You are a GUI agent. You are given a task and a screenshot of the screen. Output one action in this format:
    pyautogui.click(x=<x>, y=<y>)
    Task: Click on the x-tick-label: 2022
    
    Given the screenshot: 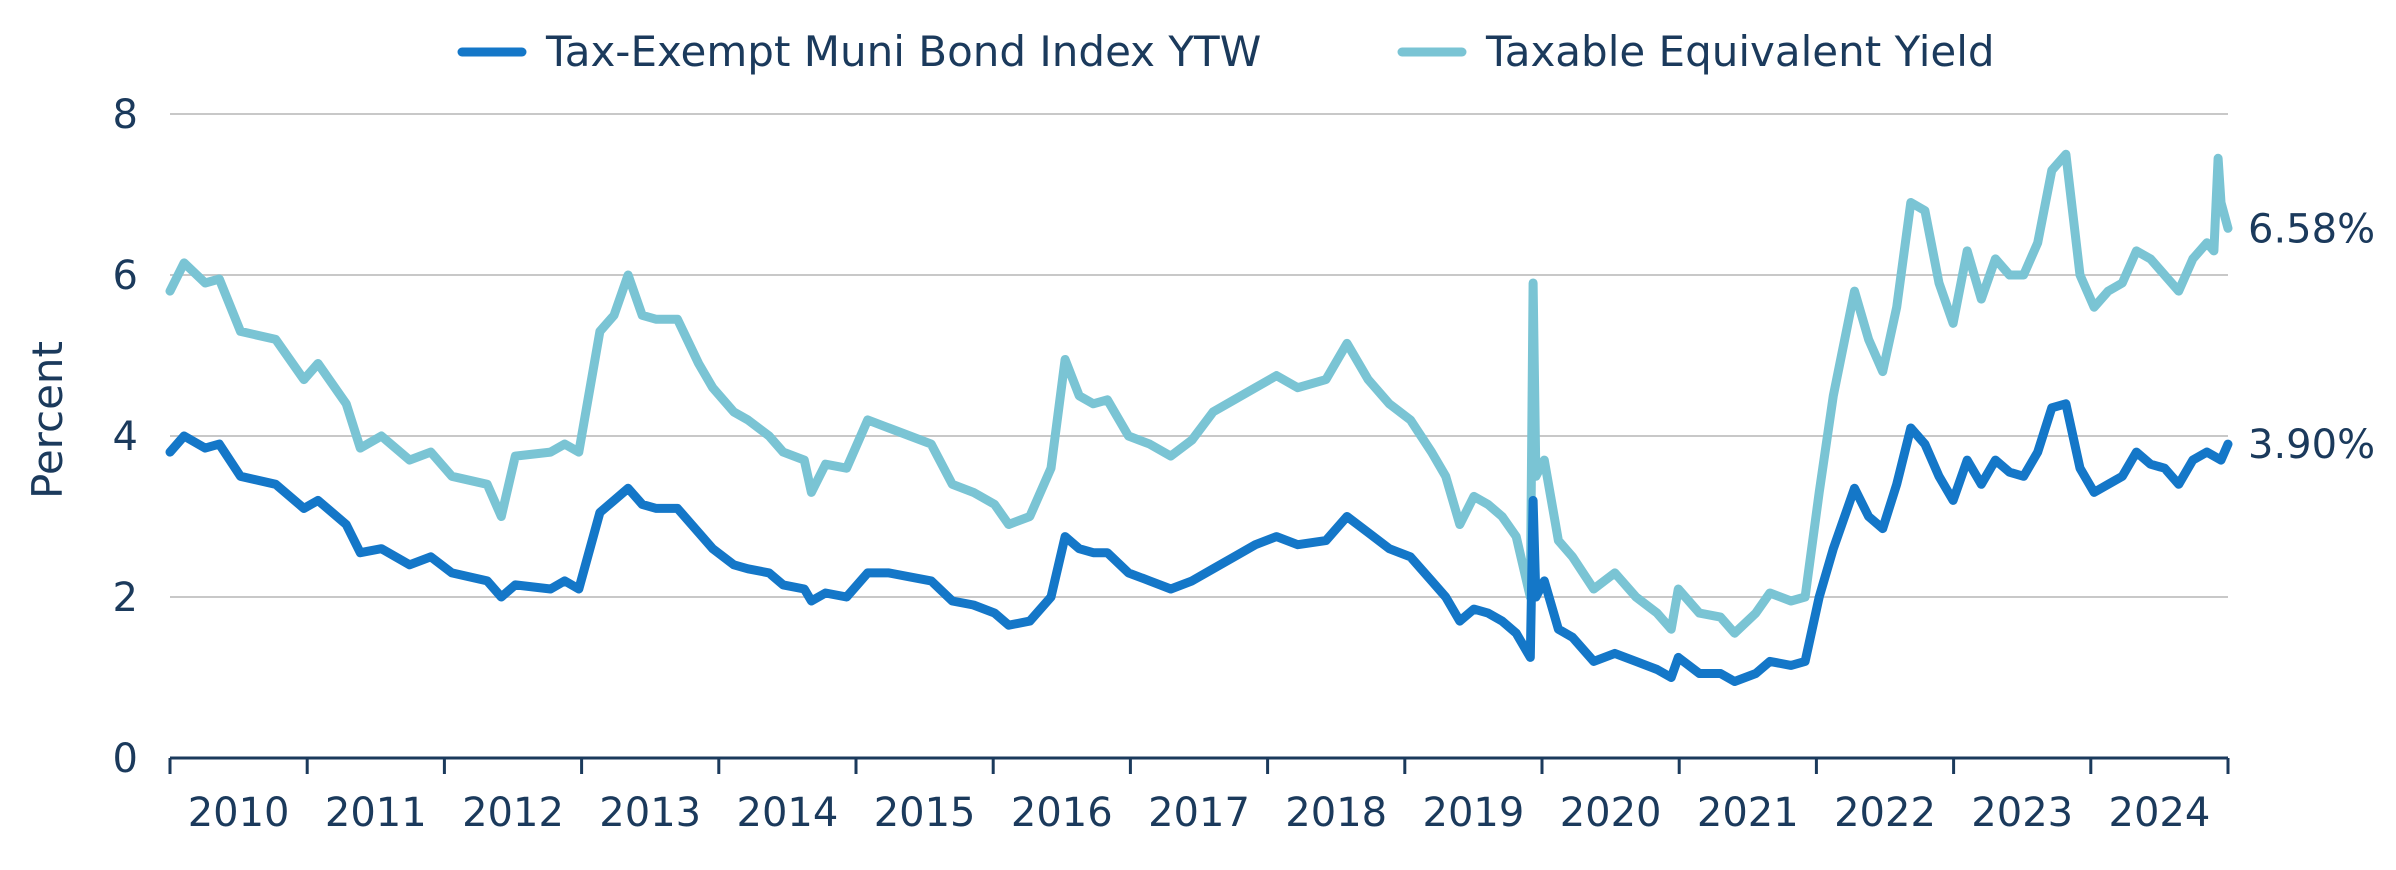 What is the action you would take?
    pyautogui.click(x=1885, y=813)
    